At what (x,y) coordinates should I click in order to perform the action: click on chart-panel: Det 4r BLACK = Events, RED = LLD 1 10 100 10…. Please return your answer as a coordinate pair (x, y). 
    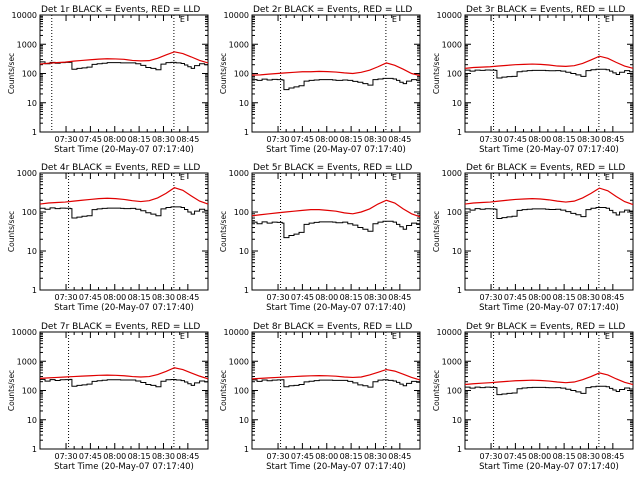
    Looking at the image, I should click on (108, 238).